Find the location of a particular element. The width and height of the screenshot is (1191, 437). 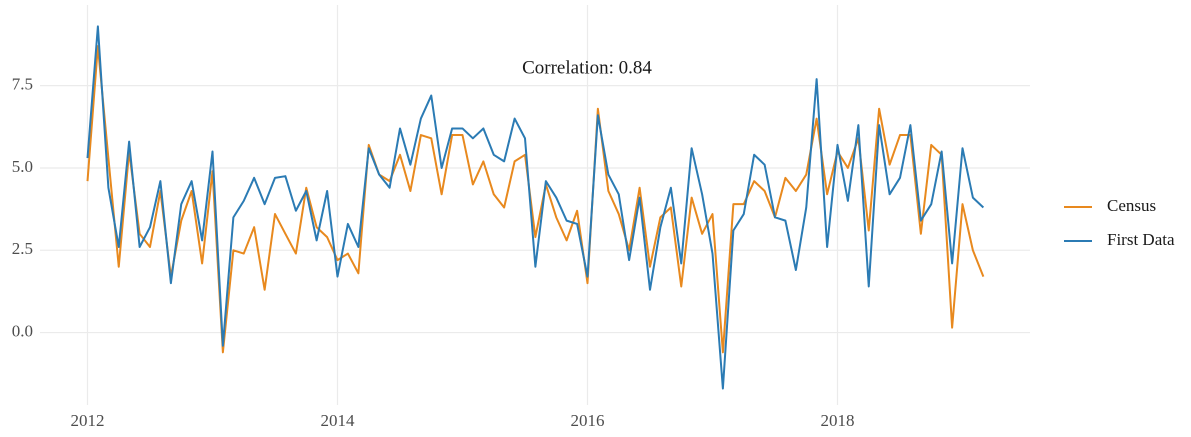

x-tick-label: 2018 is located at coordinates (838, 420).